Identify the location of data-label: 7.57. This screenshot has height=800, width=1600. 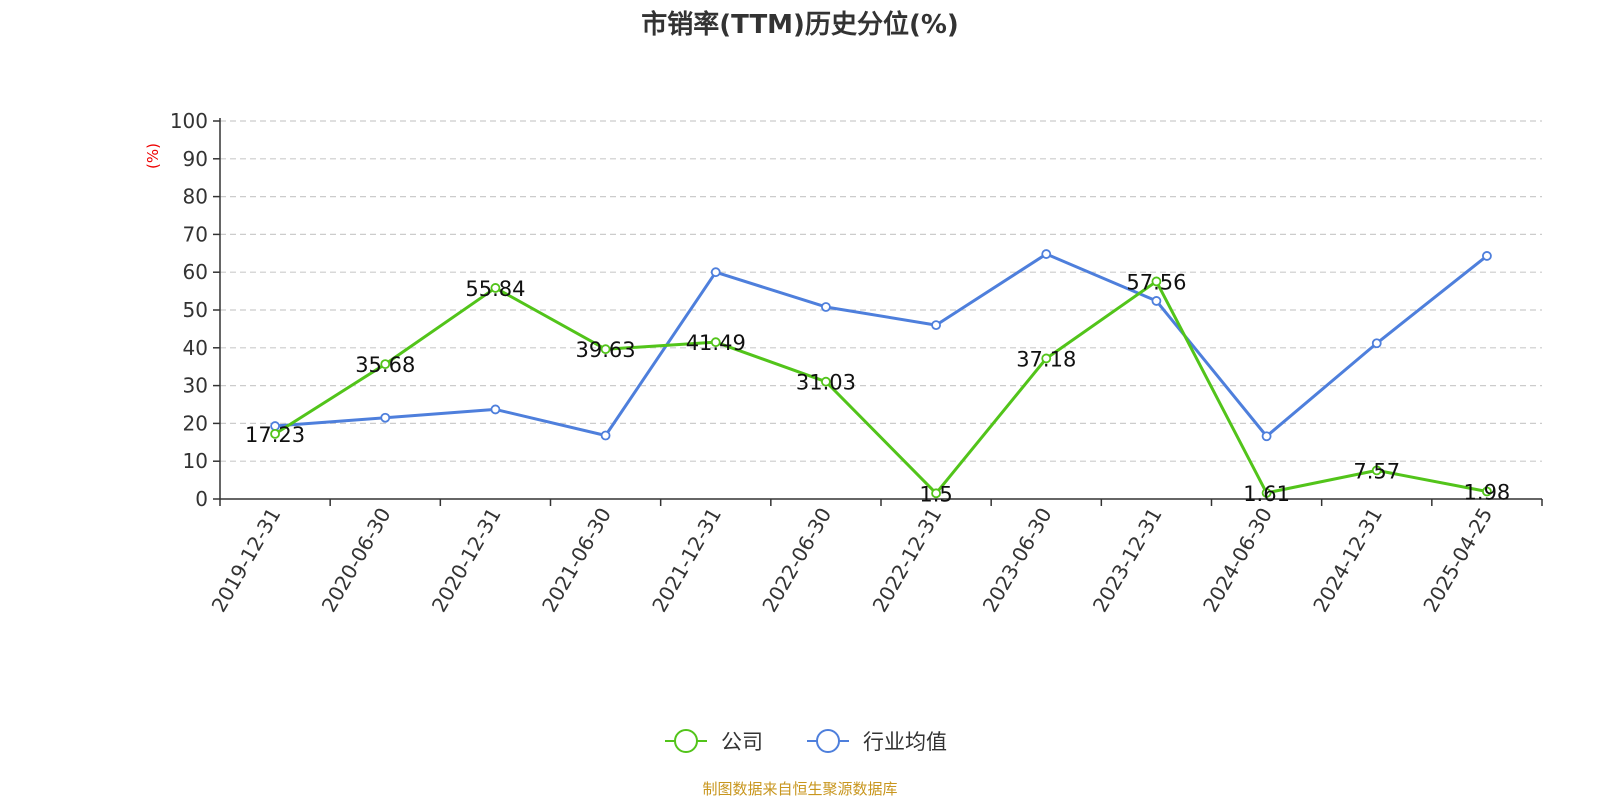
(1376, 471).